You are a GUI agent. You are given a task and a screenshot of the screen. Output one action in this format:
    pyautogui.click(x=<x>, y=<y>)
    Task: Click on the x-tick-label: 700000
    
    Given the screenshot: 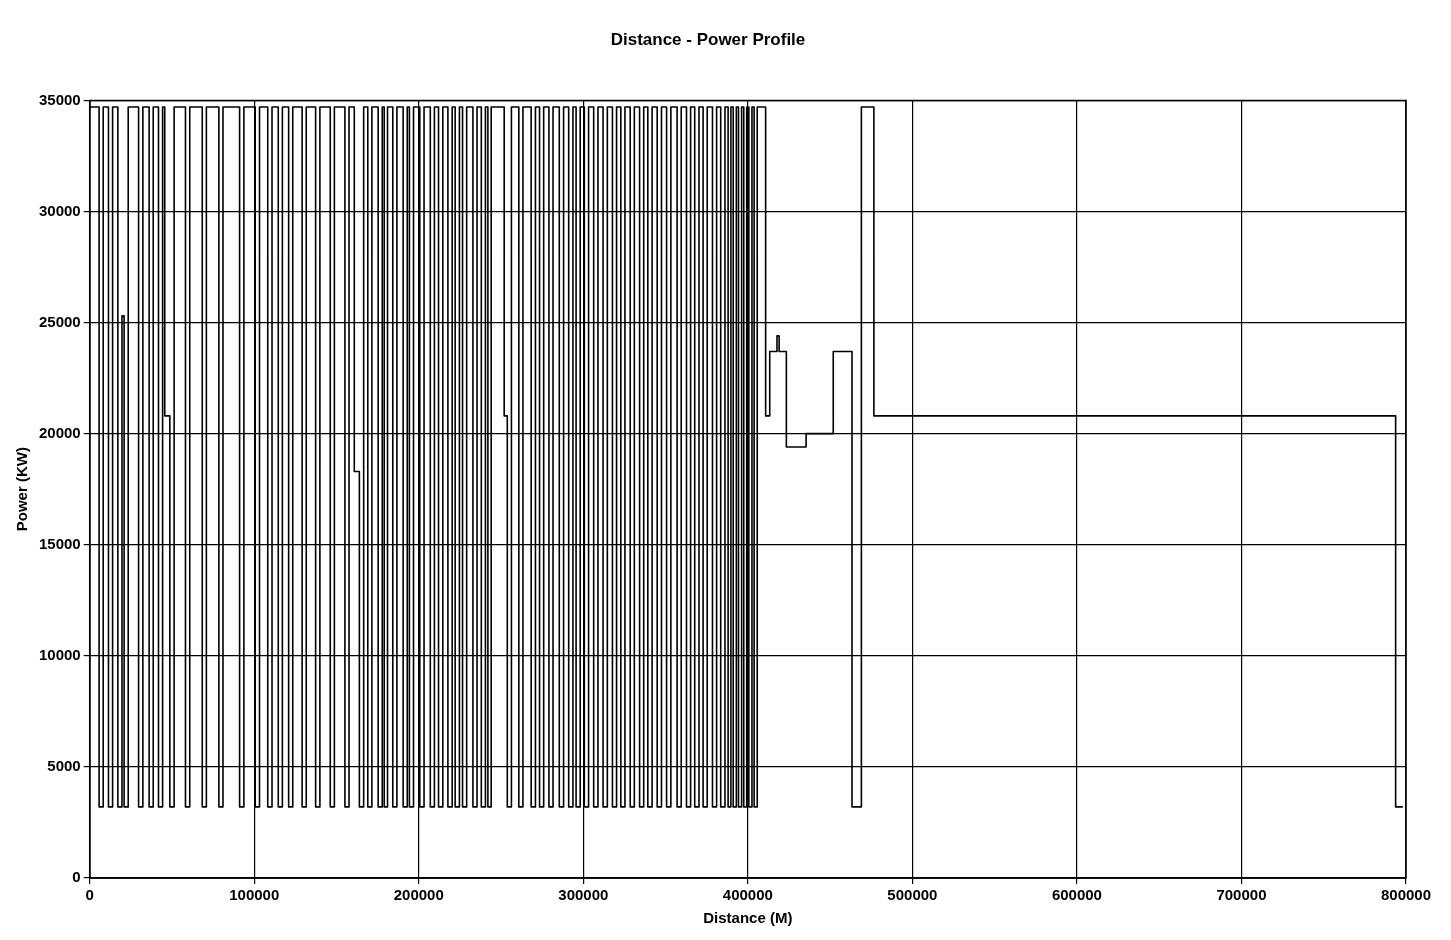 What is the action you would take?
    pyautogui.click(x=1241, y=895)
    